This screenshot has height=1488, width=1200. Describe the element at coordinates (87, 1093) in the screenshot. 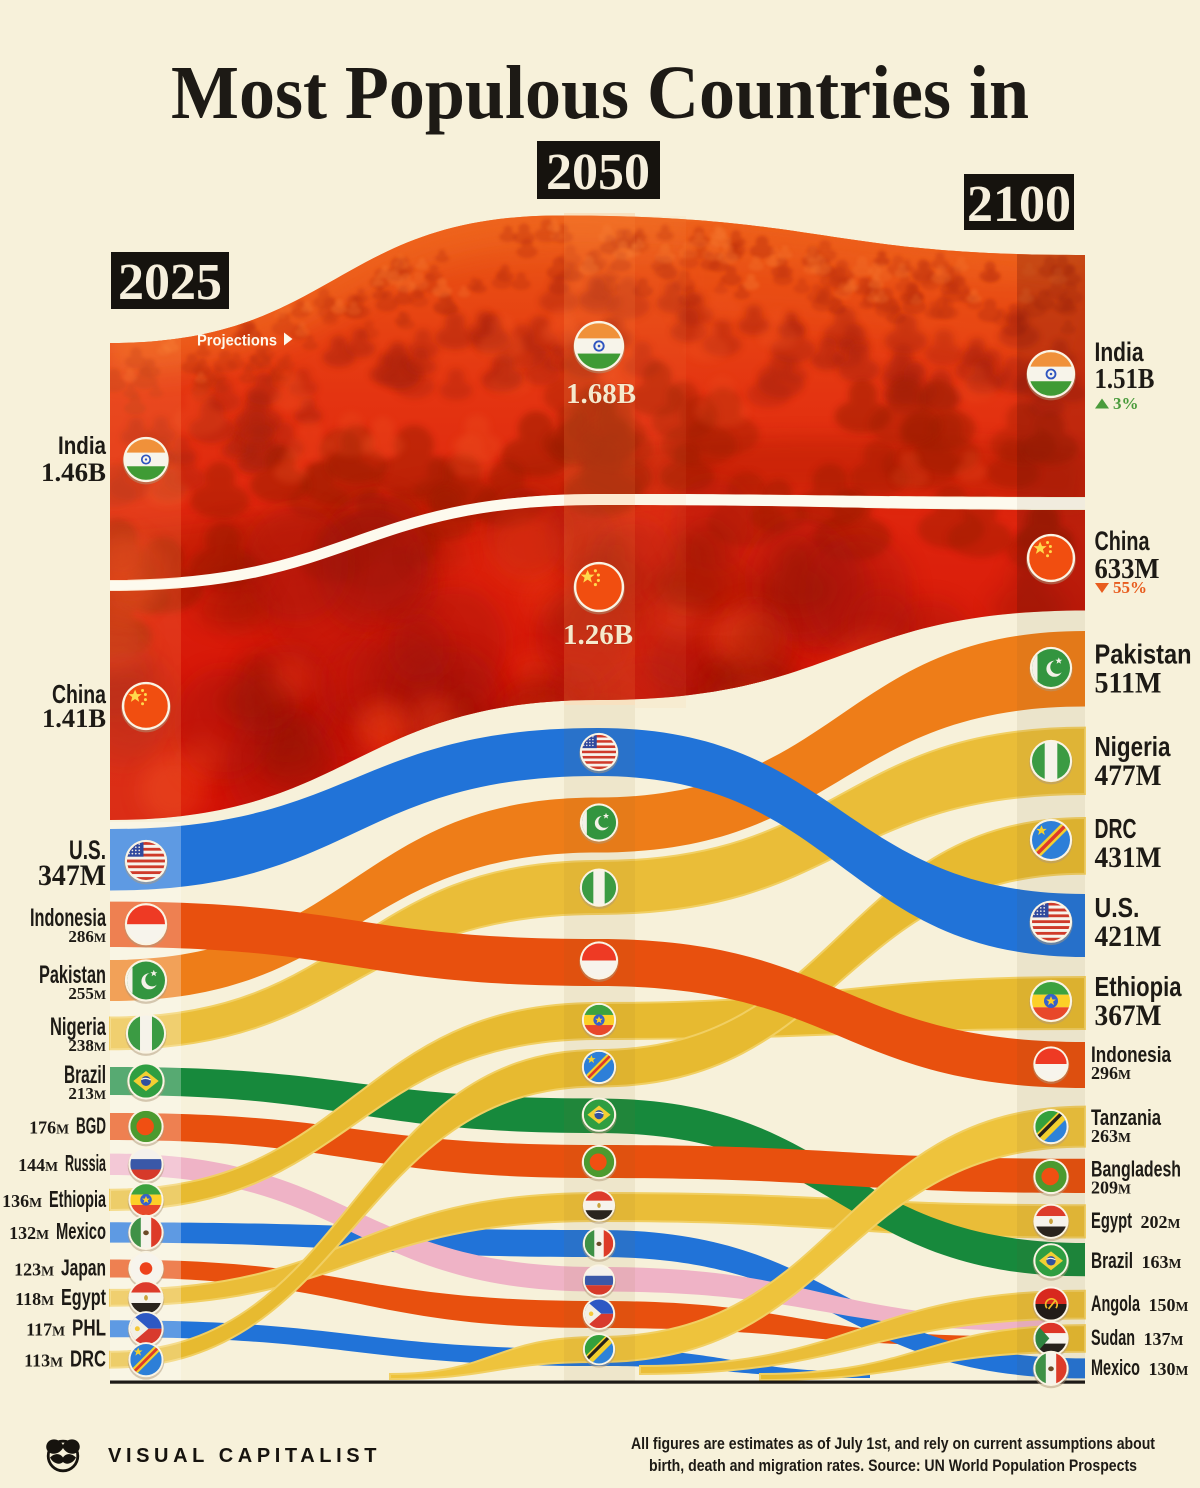

I see `svg-text: 213M` at that location.